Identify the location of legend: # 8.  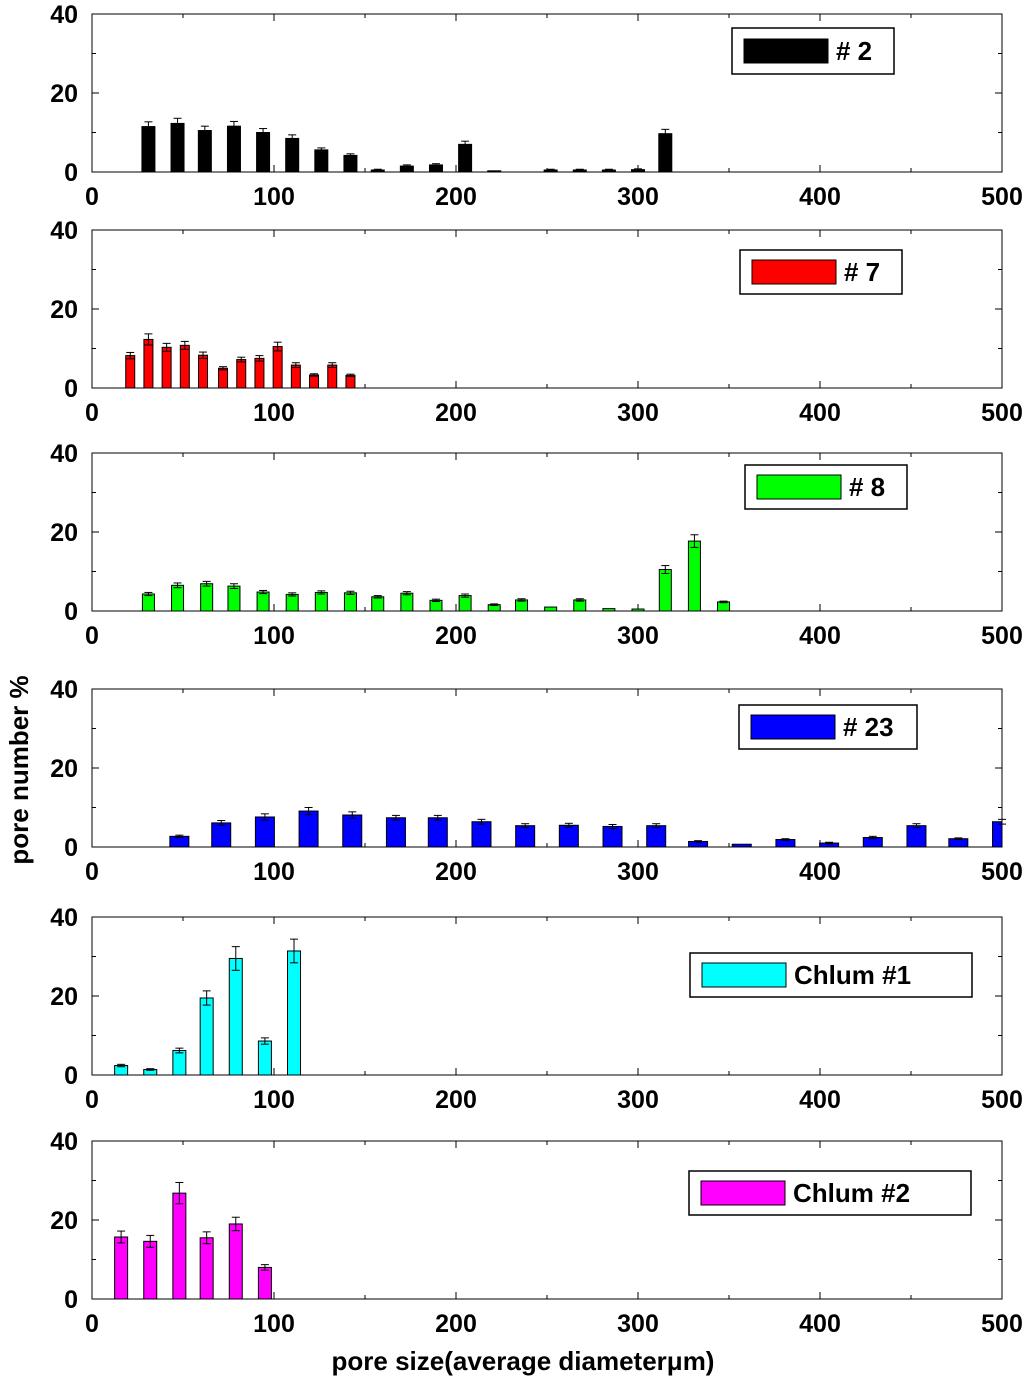
(826, 487).